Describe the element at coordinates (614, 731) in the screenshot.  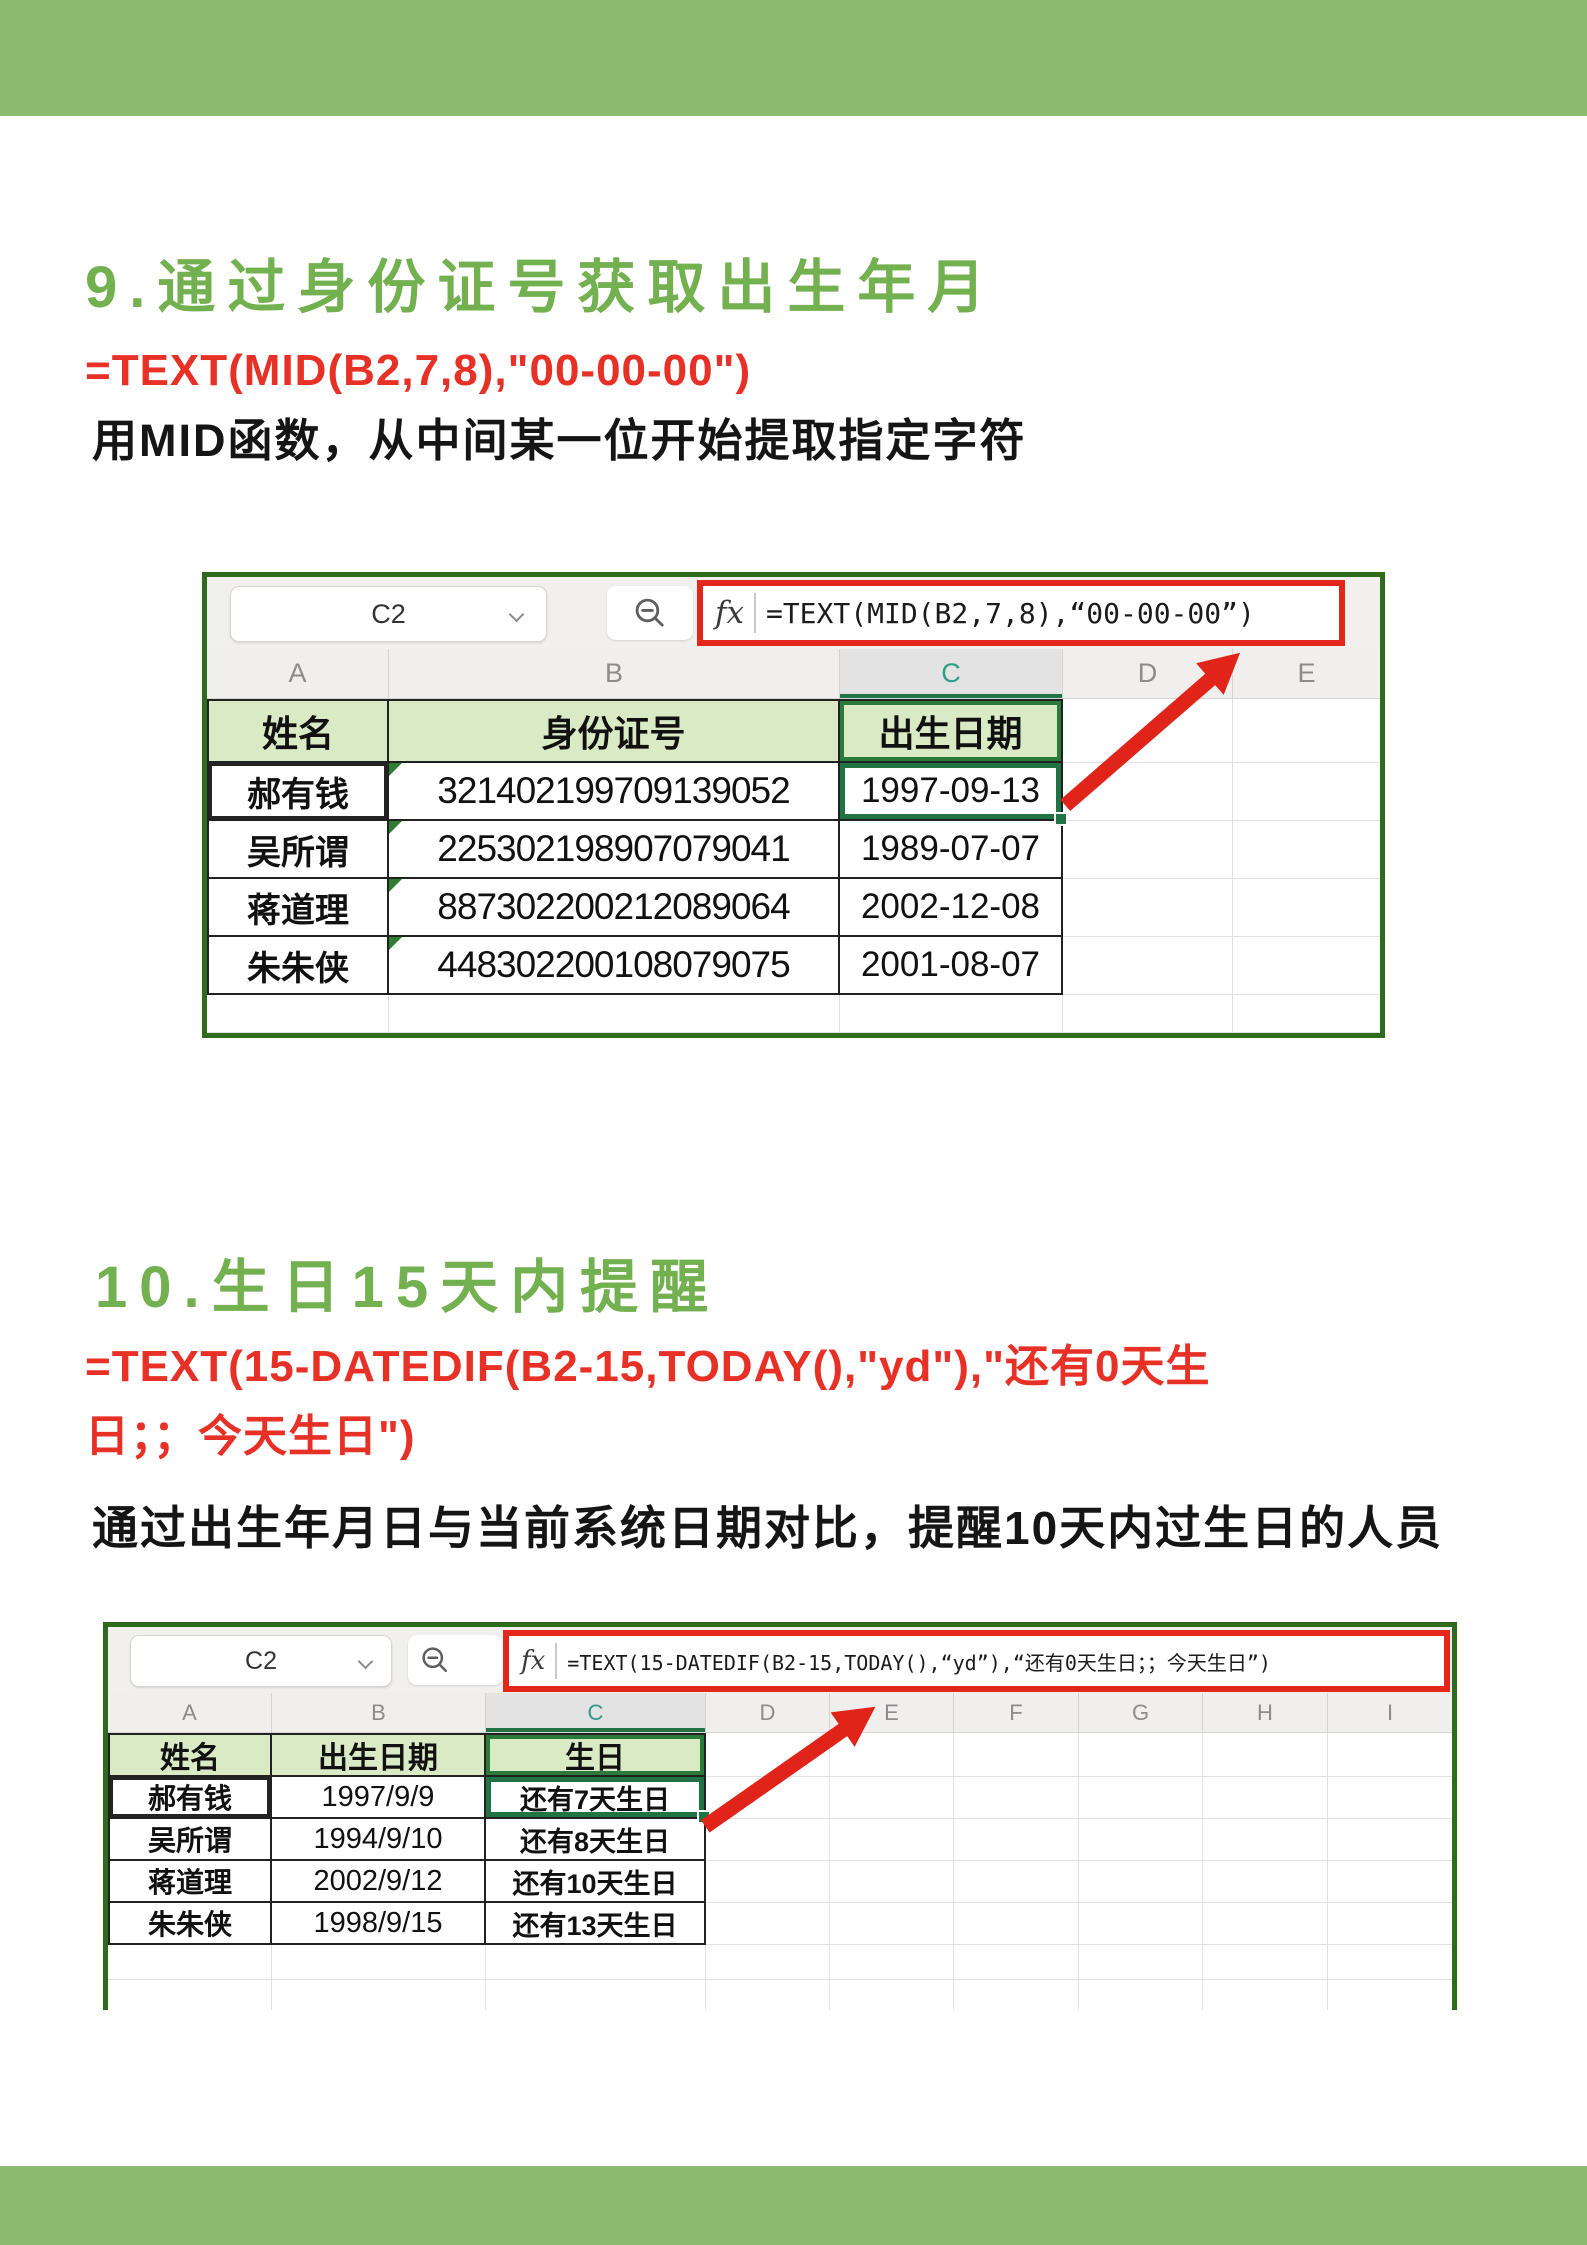
I see `header-cell: 身份证号` at that location.